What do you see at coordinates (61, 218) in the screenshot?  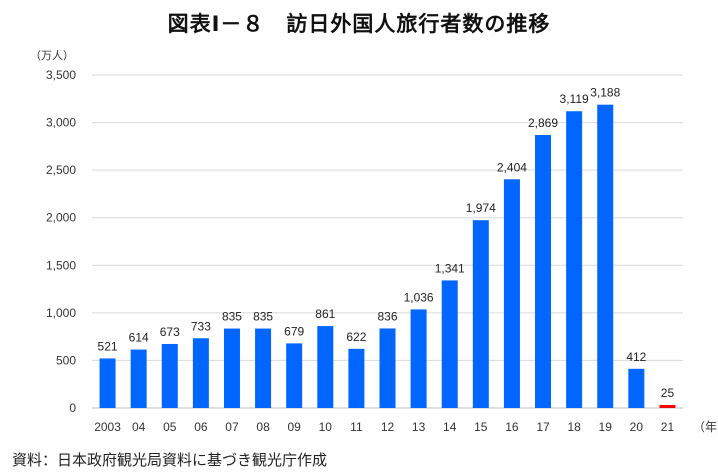 I see `y-tick-label: 2,000` at bounding box center [61, 218].